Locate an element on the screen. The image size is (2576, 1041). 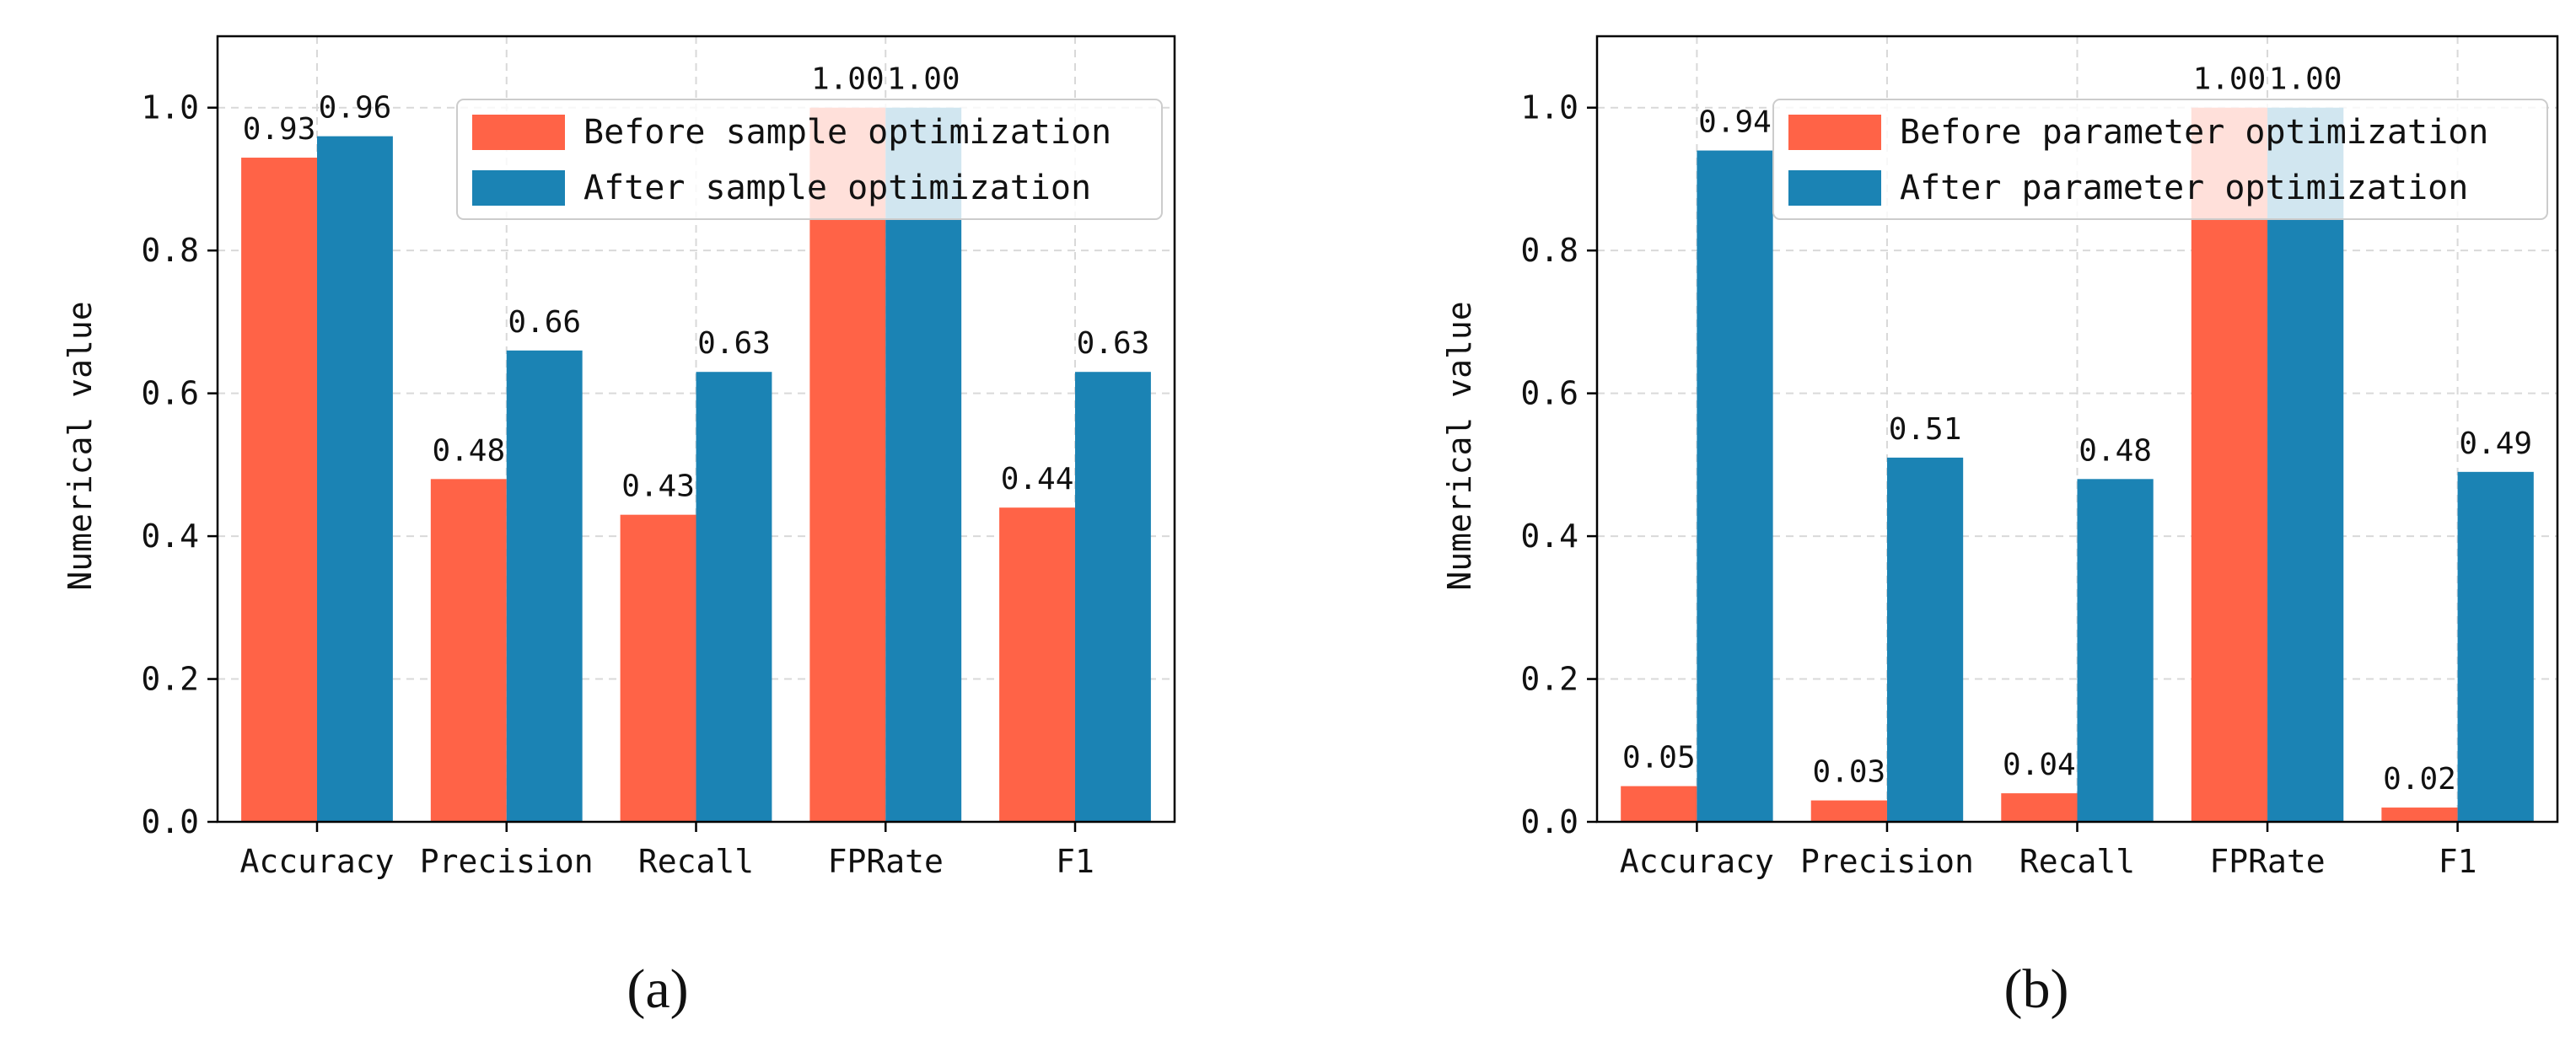
data-label: 0.05 is located at coordinates (1659, 758).